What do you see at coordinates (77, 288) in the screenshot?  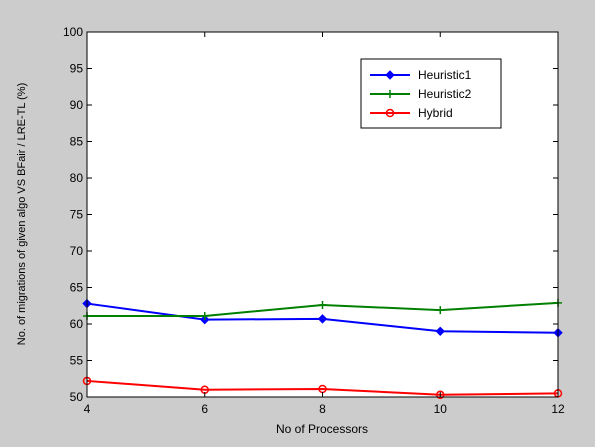 I see `y-tick-label: 65` at bounding box center [77, 288].